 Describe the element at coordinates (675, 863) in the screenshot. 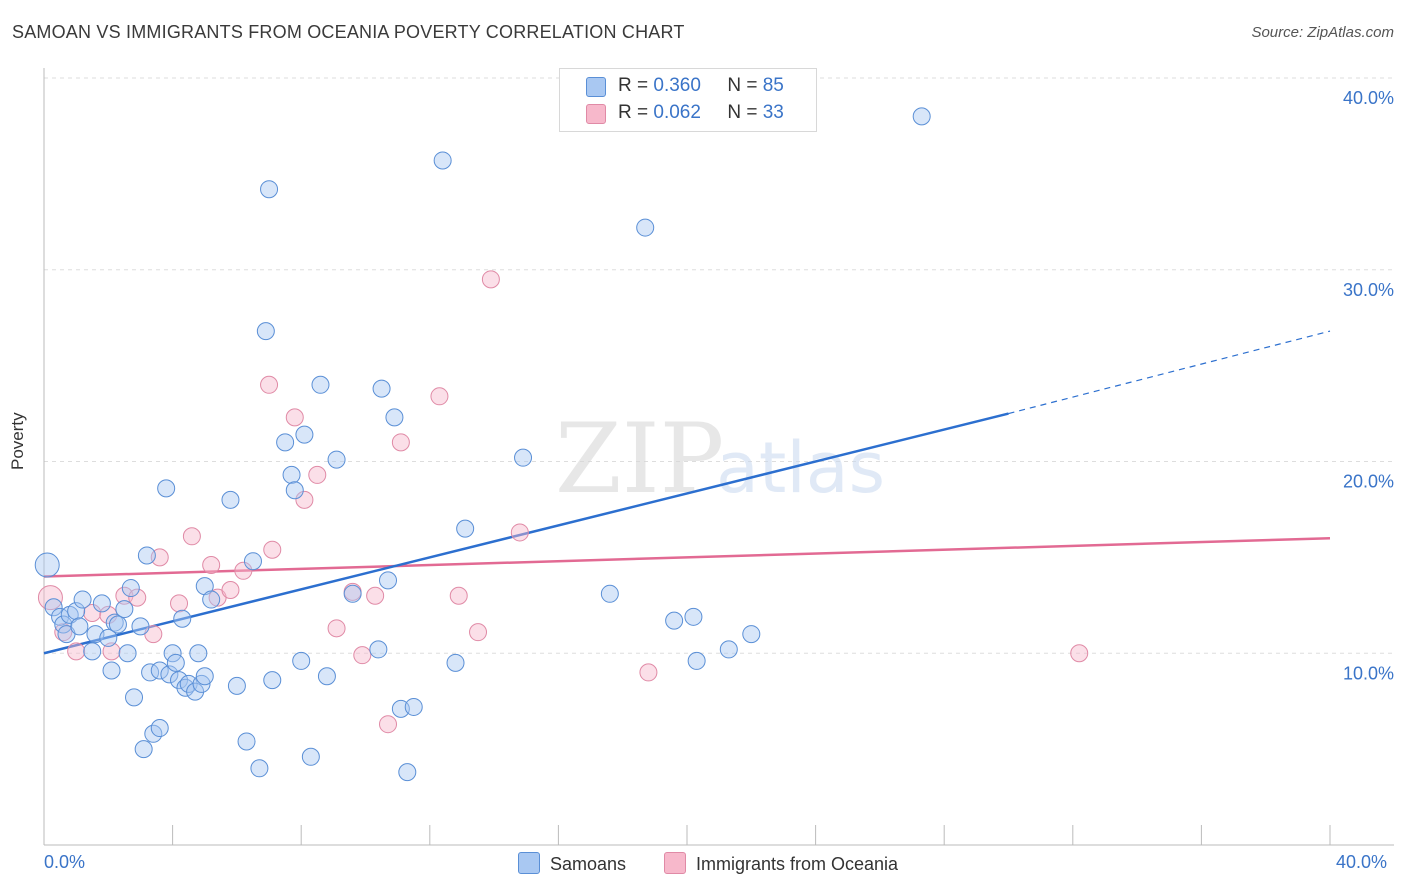

I see `oceania-legend-swatch` at that location.